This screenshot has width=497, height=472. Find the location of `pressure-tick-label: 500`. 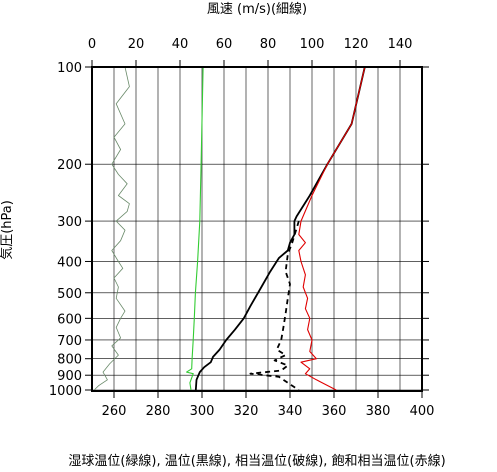

pressure-tick-label: 500 is located at coordinates (69, 294).